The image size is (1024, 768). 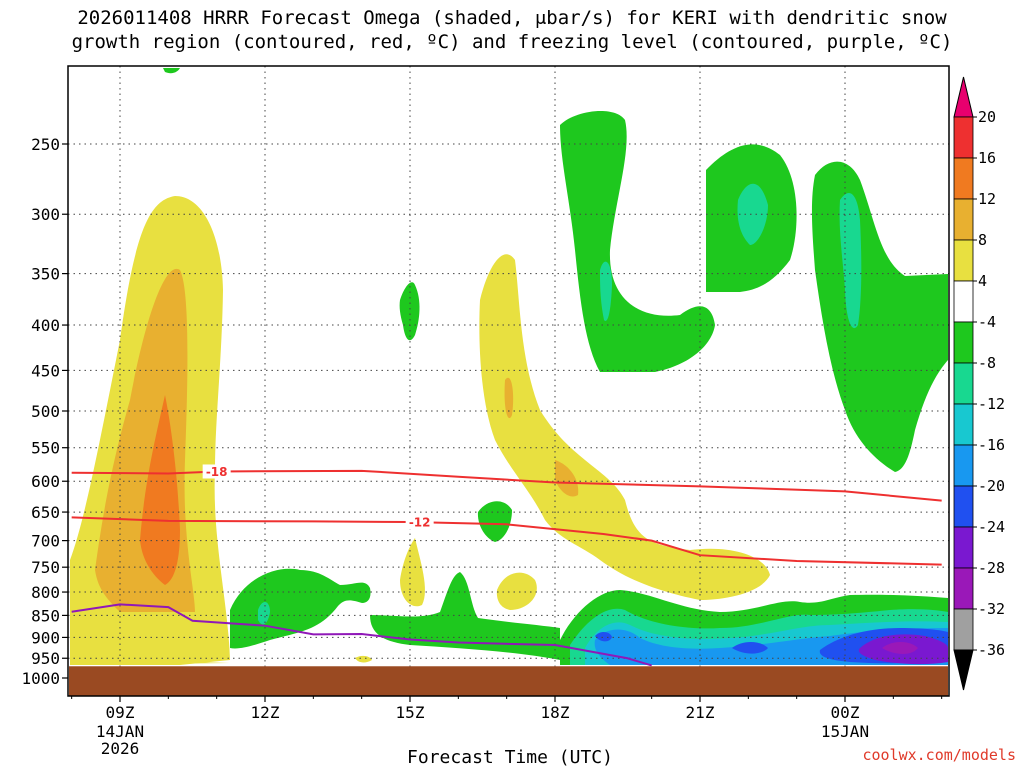 I want to click on y-tick-label: 750, so click(x=45, y=567).